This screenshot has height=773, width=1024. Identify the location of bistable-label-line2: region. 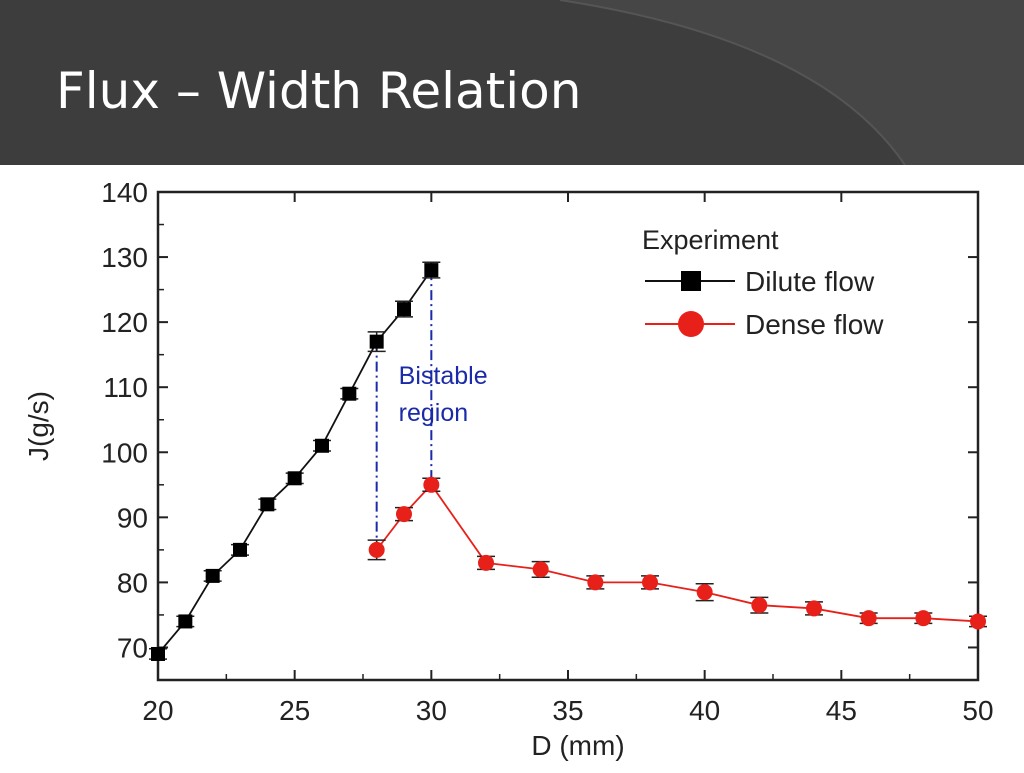
(434, 413).